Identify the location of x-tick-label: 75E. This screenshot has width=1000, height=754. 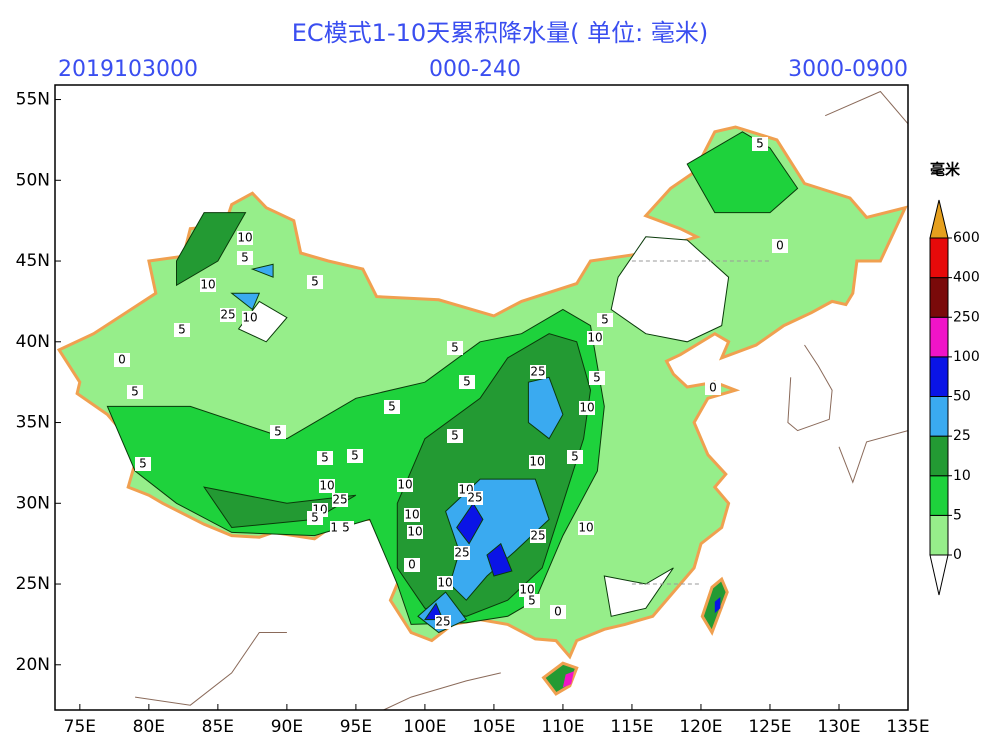
(80, 727).